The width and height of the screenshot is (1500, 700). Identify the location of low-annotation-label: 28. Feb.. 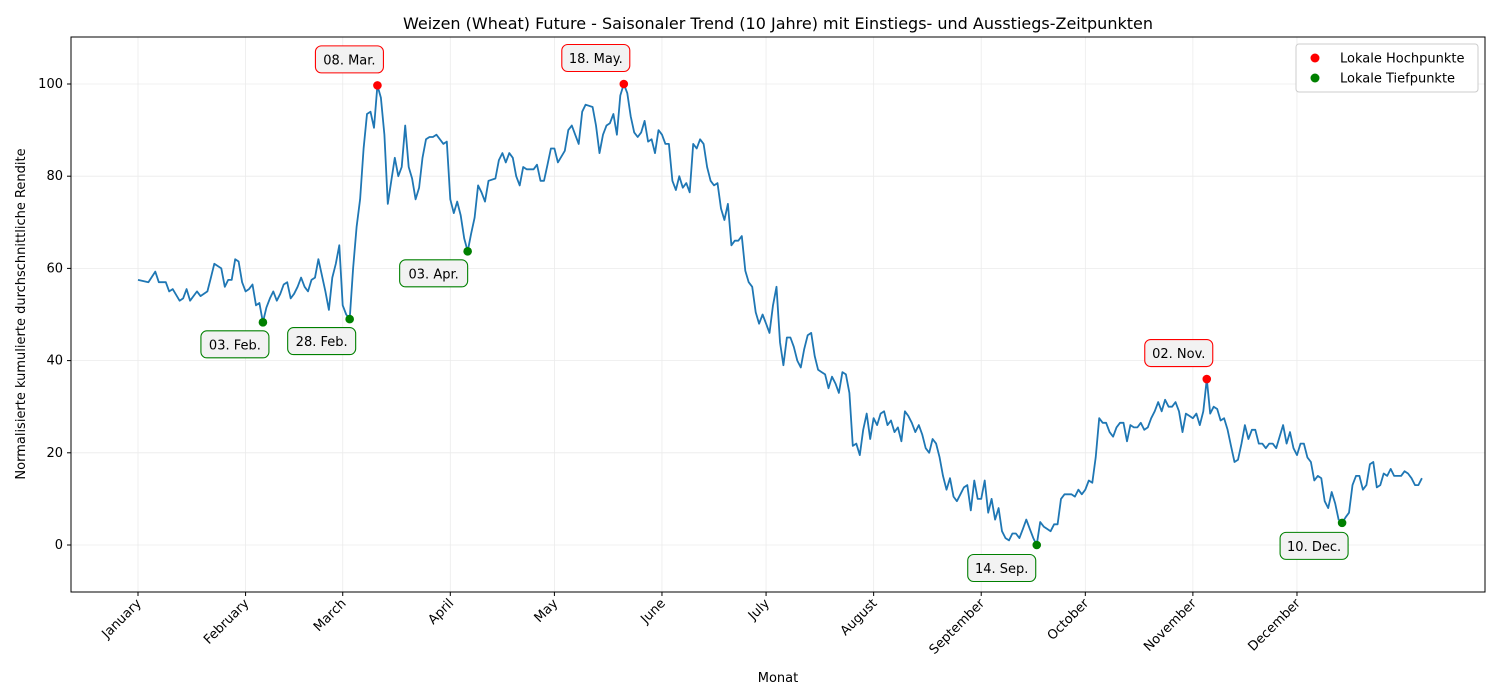
(322, 342).